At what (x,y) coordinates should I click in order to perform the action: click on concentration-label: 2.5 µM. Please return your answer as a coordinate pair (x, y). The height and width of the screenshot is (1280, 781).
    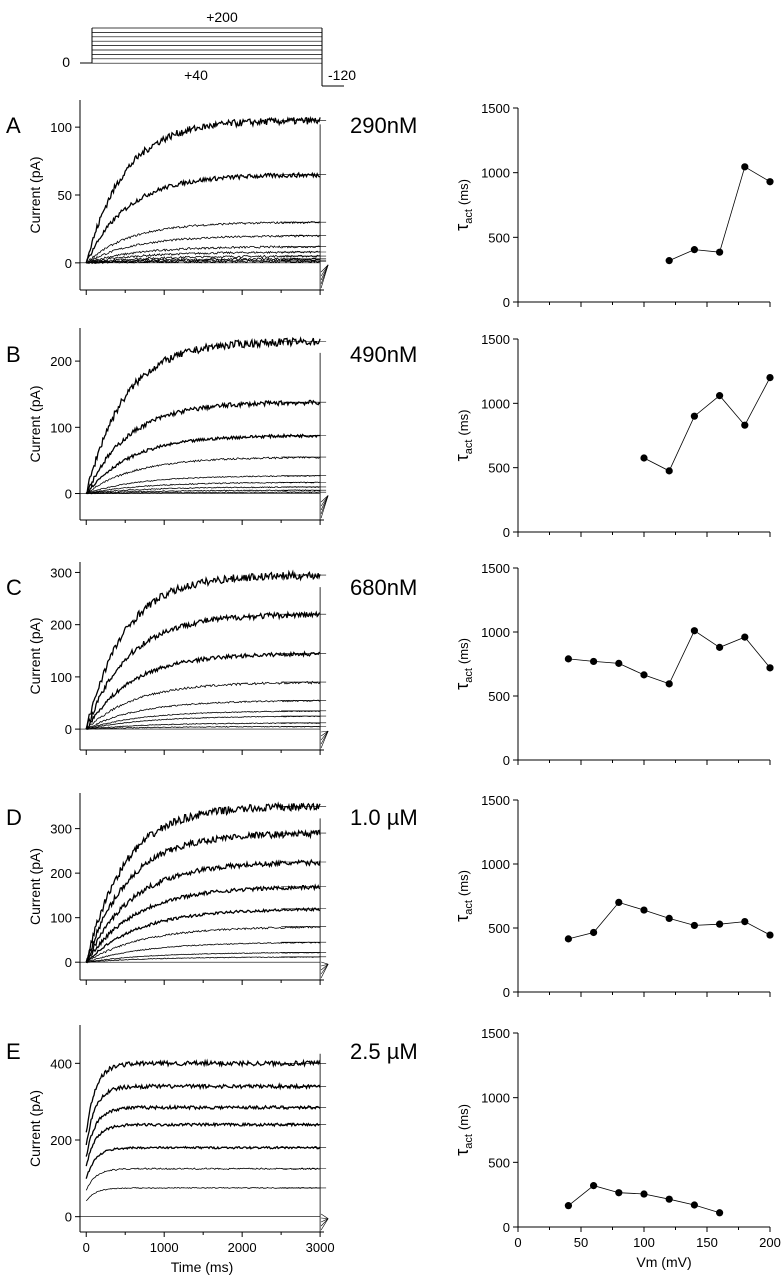
    Looking at the image, I should click on (384, 1051).